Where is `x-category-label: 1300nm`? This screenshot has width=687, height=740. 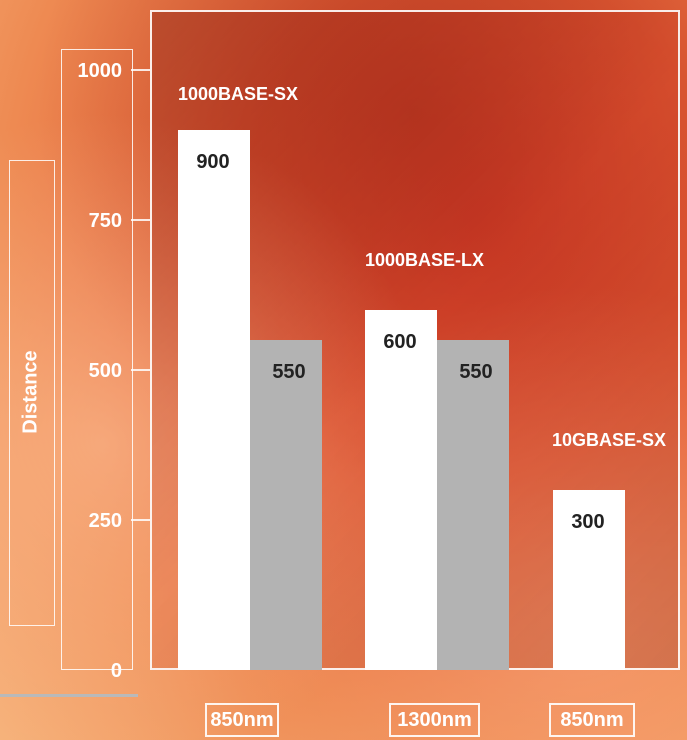 x-category-label: 1300nm is located at coordinates (434, 719).